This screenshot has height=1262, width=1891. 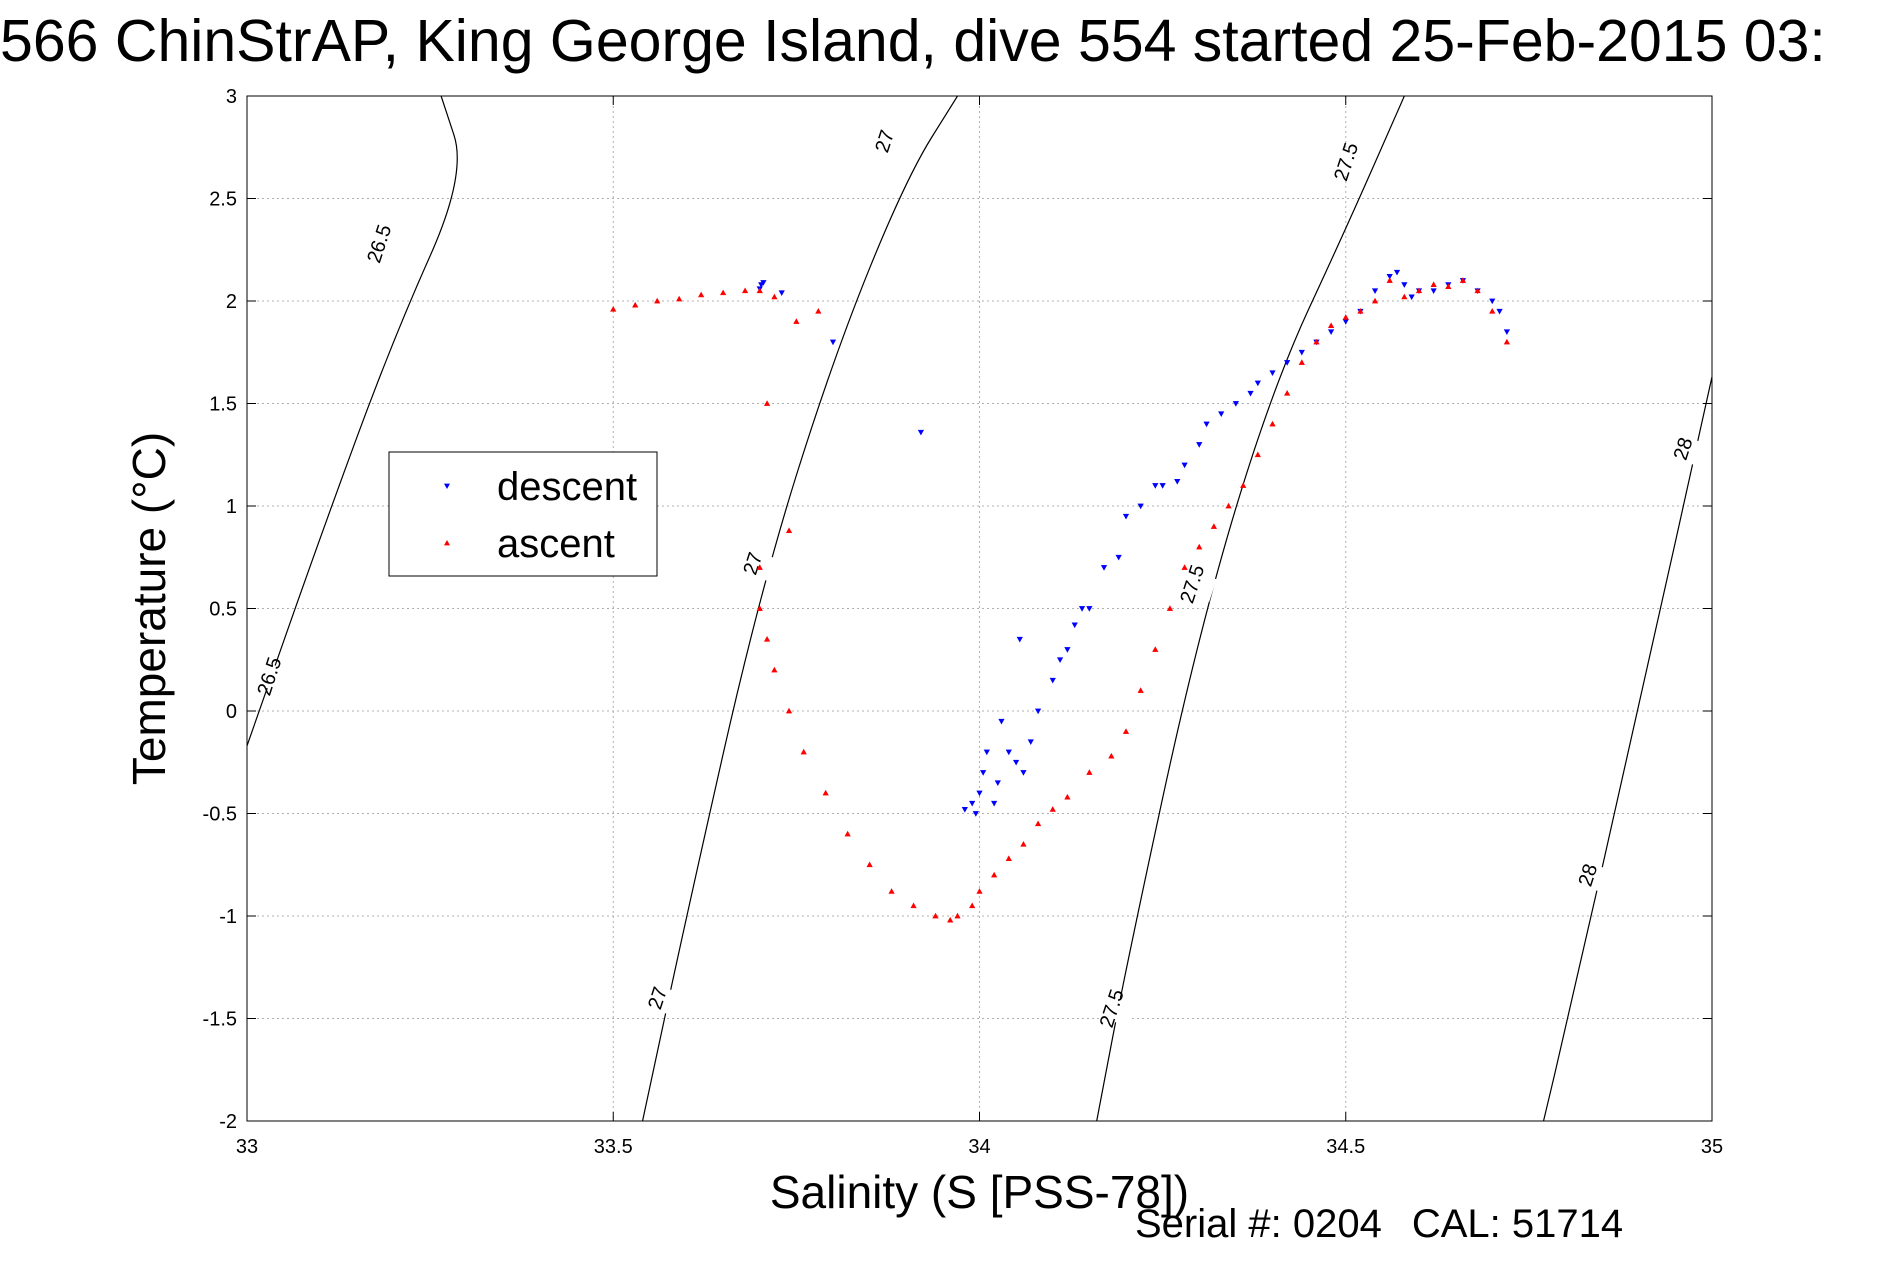 I want to click on legend-label-ascent: ascent, so click(x=556, y=544).